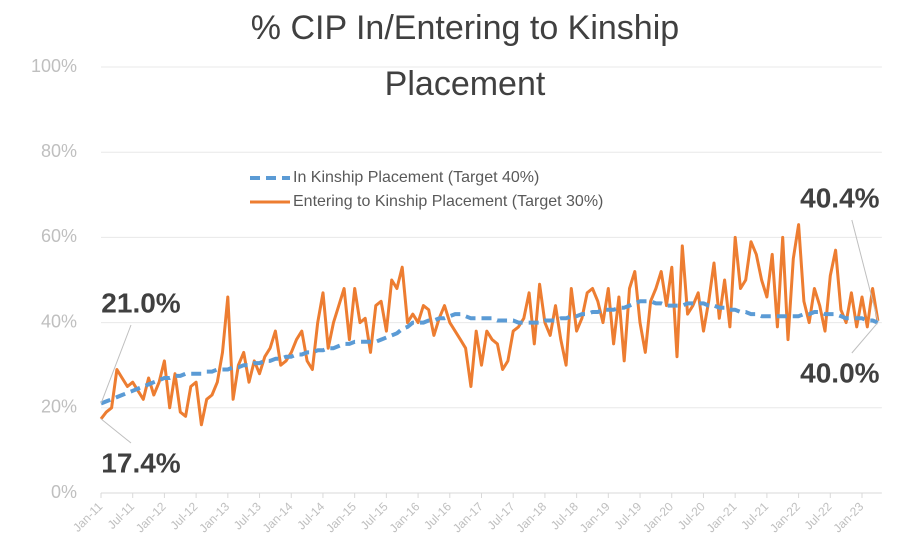  I want to click on data-label: 21.0%, so click(140, 302).